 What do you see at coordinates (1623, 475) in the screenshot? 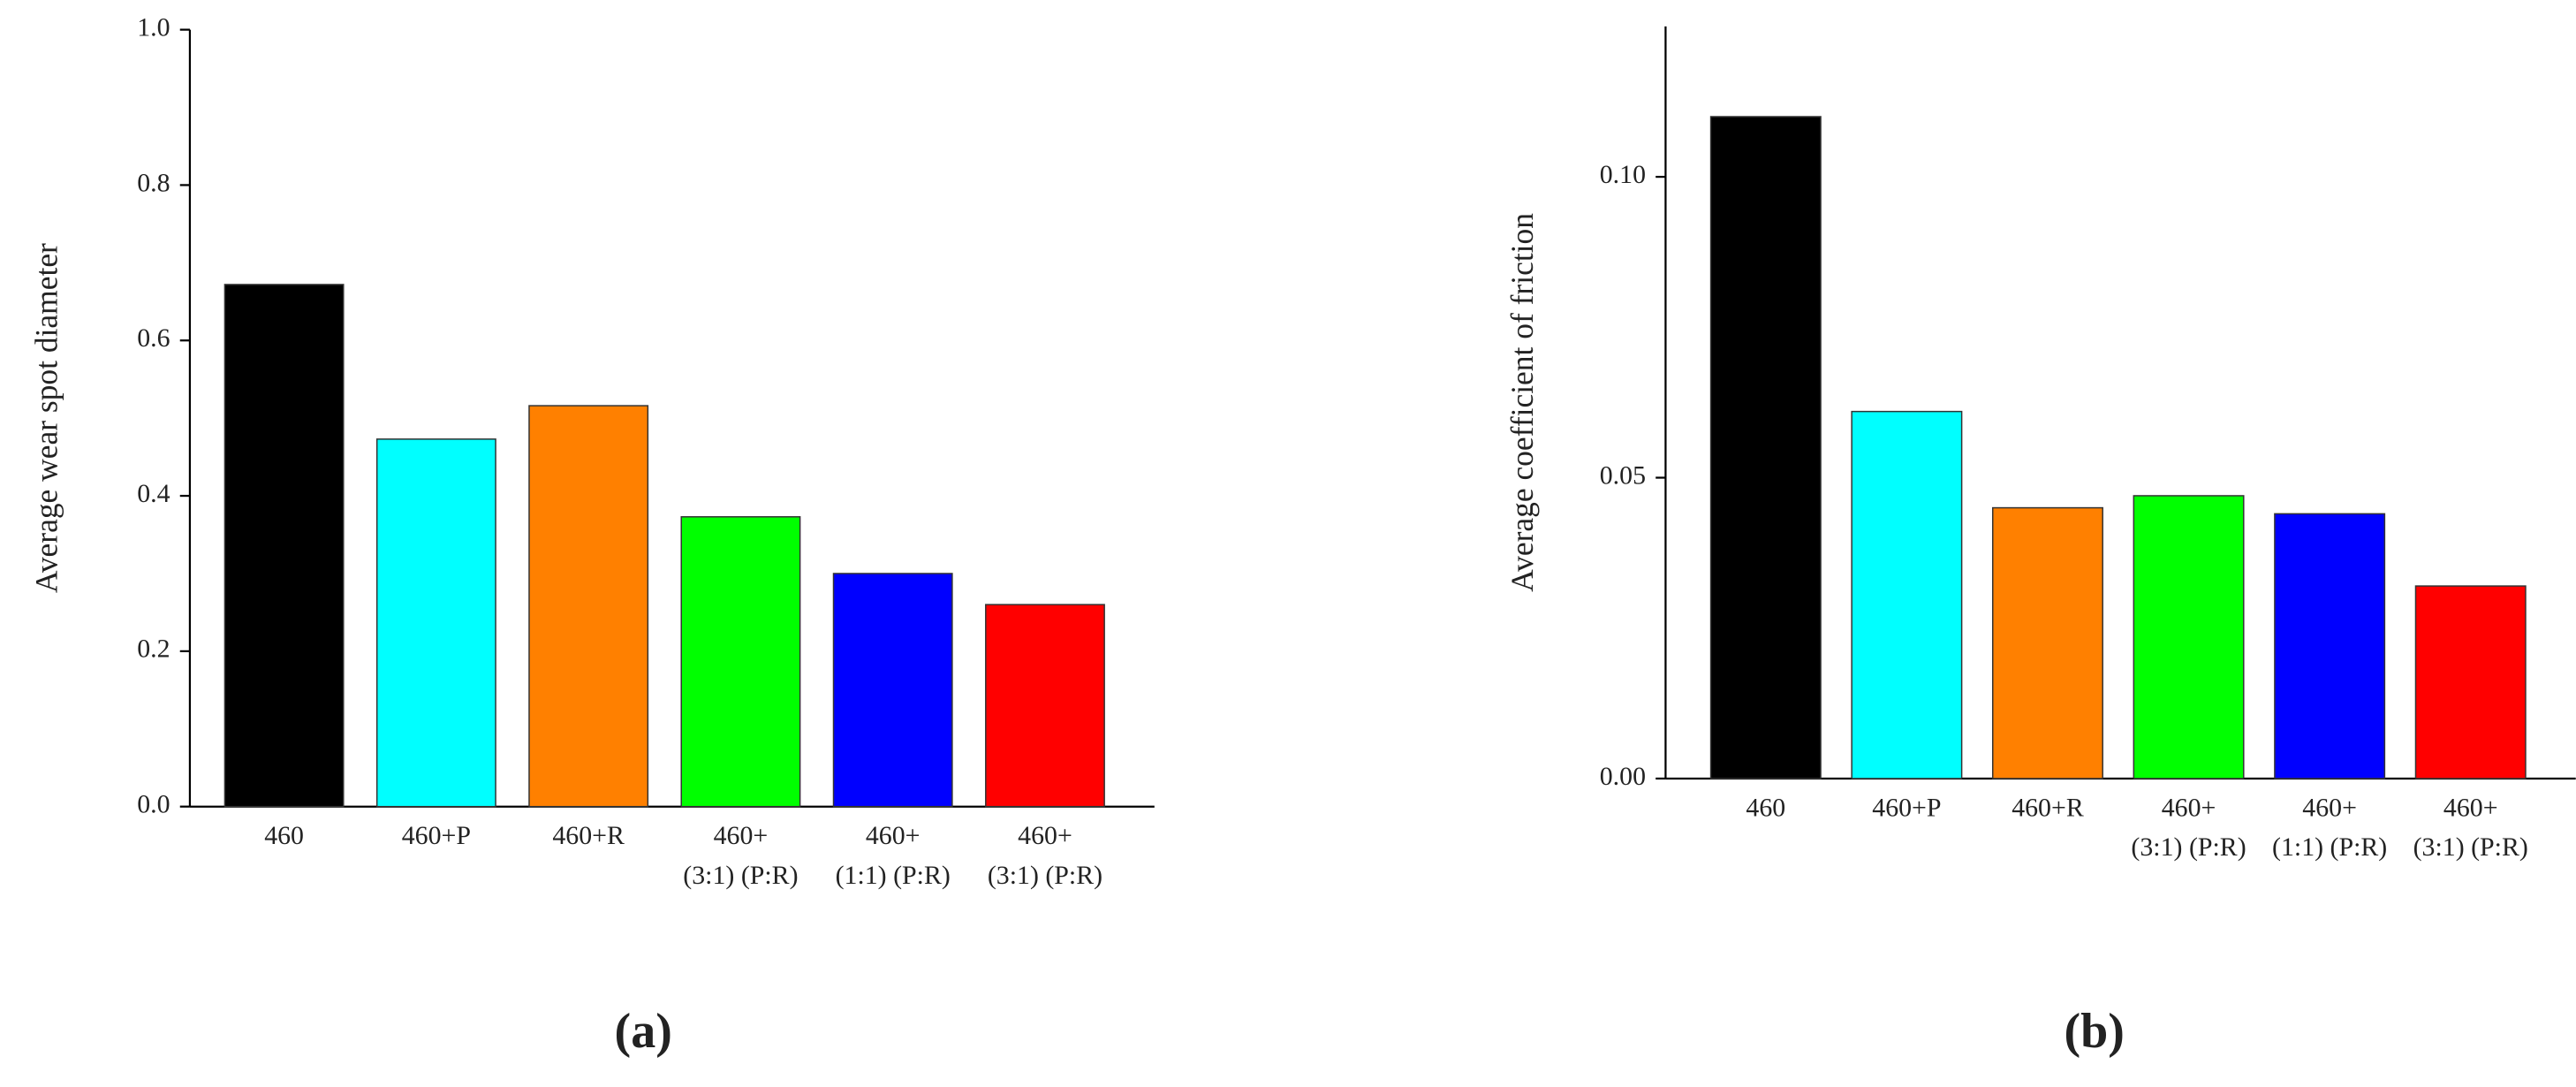
I see `y-tick-label: 0.05` at bounding box center [1623, 475].